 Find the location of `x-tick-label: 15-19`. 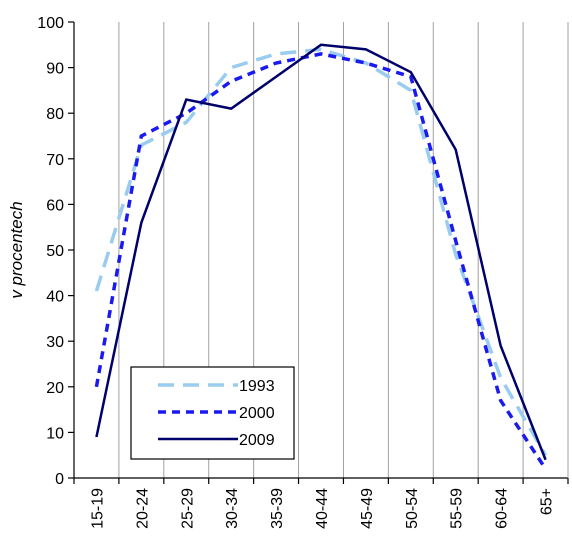

x-tick-label: 15-19 is located at coordinates (97, 508).